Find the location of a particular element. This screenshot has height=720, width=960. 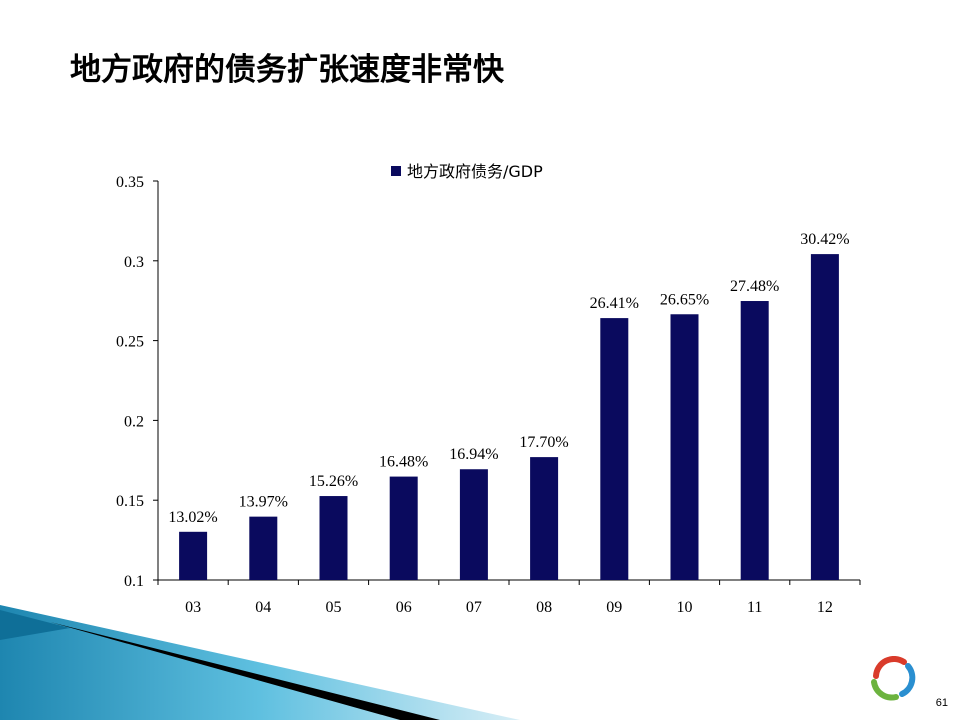

y-tick-label: 0.35 is located at coordinates (130, 182).